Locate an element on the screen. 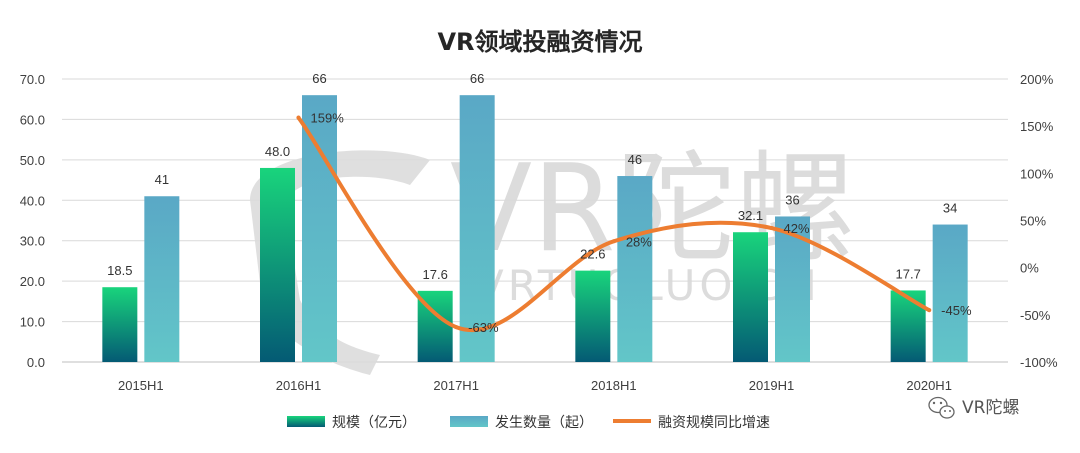  chart-title: VR领域投融资情况 is located at coordinates (539, 42).